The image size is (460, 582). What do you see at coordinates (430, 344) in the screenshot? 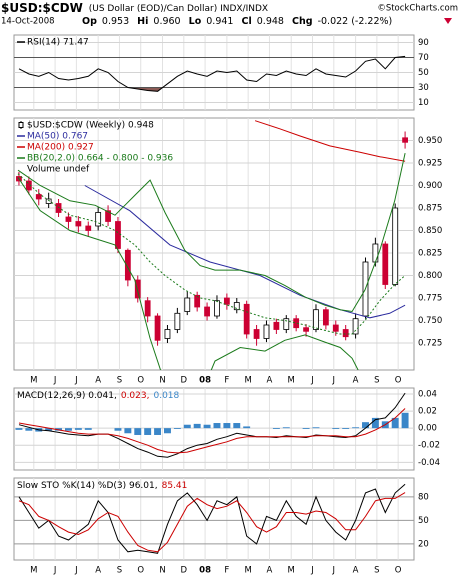
I see `y-tick-label: 0.725` at bounding box center [430, 344].